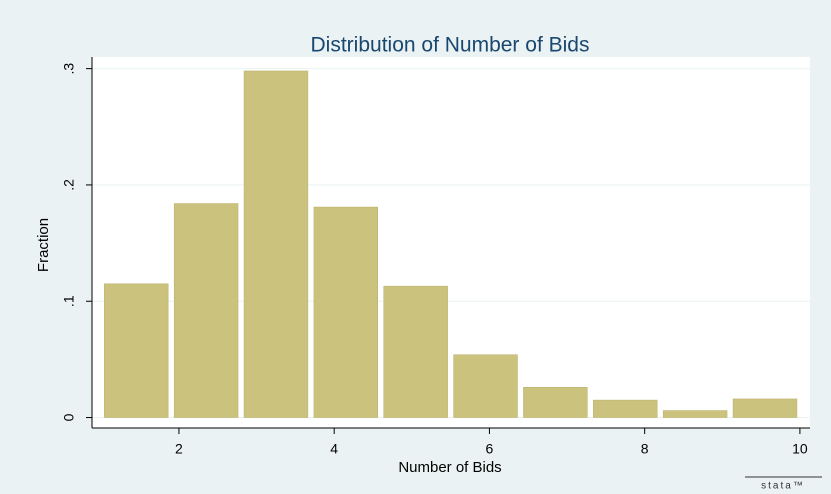 This screenshot has width=831, height=494. I want to click on watermark: stata™, so click(783, 486).